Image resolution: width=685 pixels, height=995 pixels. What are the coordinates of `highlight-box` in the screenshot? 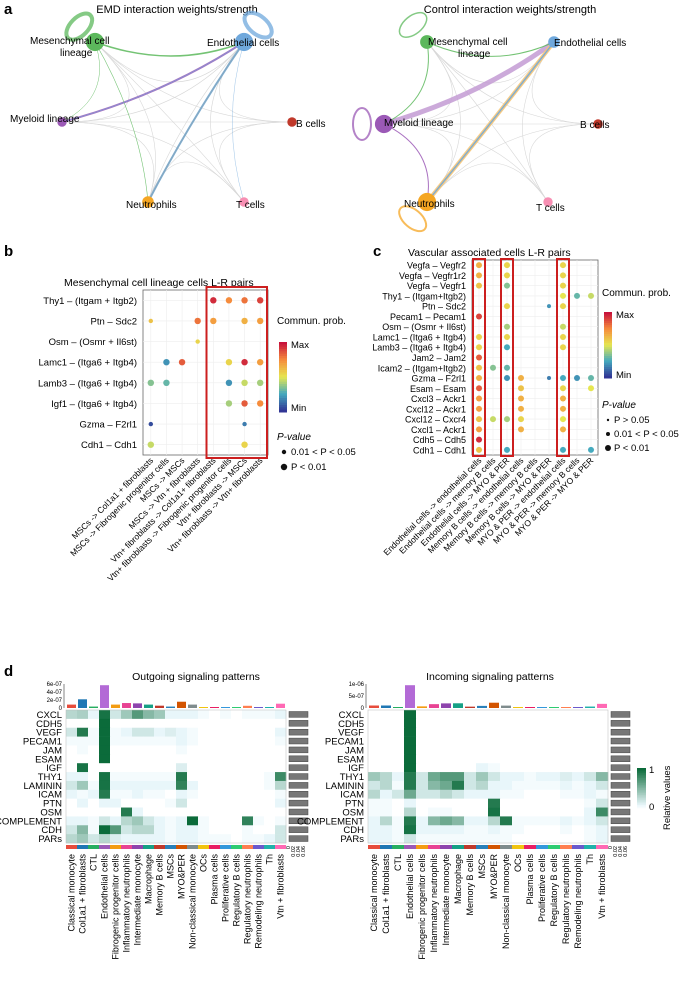 It's located at (507, 357).